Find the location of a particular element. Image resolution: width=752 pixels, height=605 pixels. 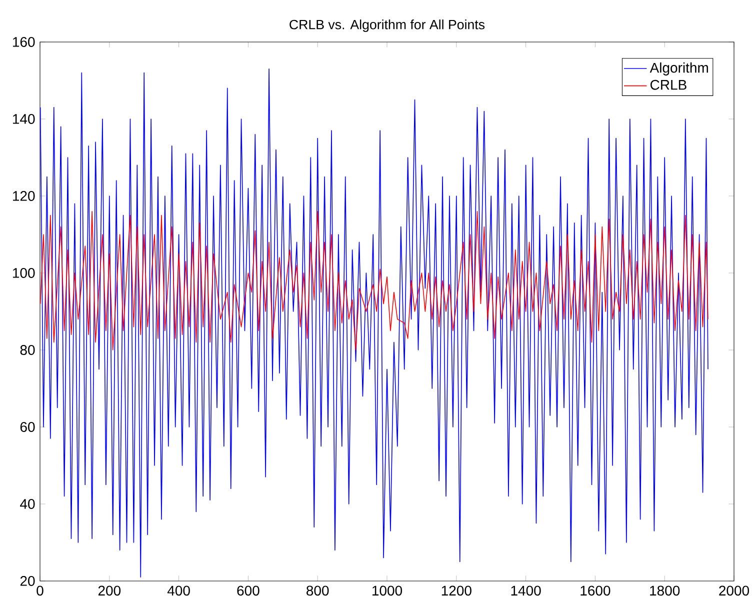

legend-label: Algorithm is located at coordinates (679, 69).